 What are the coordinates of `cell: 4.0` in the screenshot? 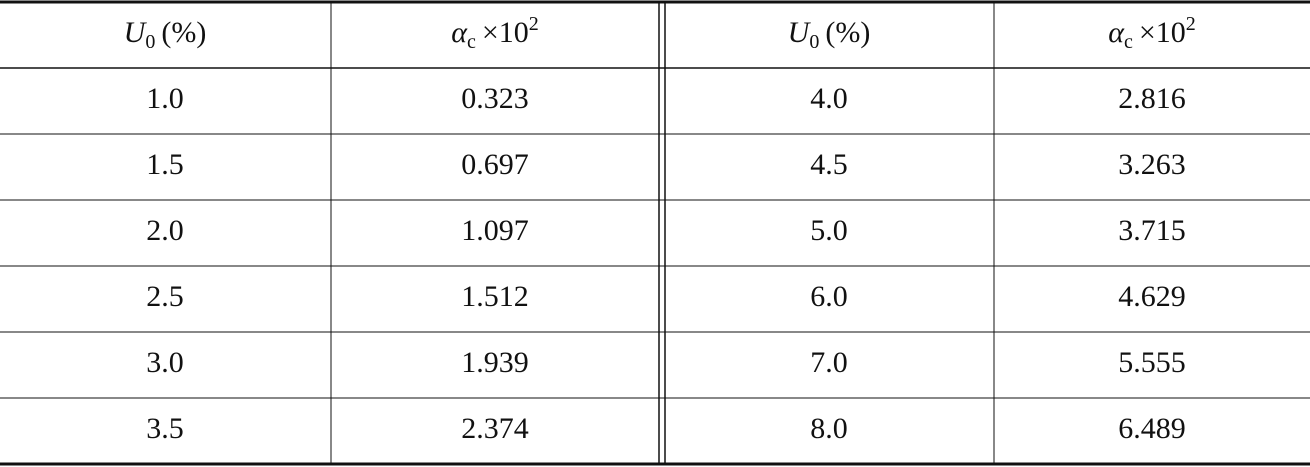 It's located at (829, 98).